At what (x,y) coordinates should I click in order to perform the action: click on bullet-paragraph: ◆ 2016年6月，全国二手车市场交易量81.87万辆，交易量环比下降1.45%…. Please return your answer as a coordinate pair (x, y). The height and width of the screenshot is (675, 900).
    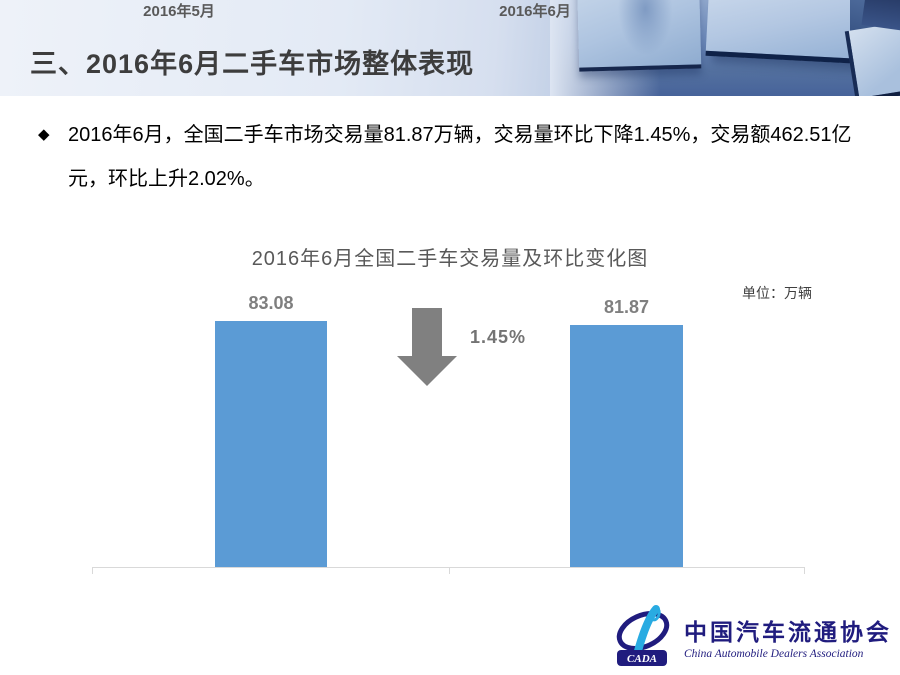
    Looking at the image, I should click on (452, 157).